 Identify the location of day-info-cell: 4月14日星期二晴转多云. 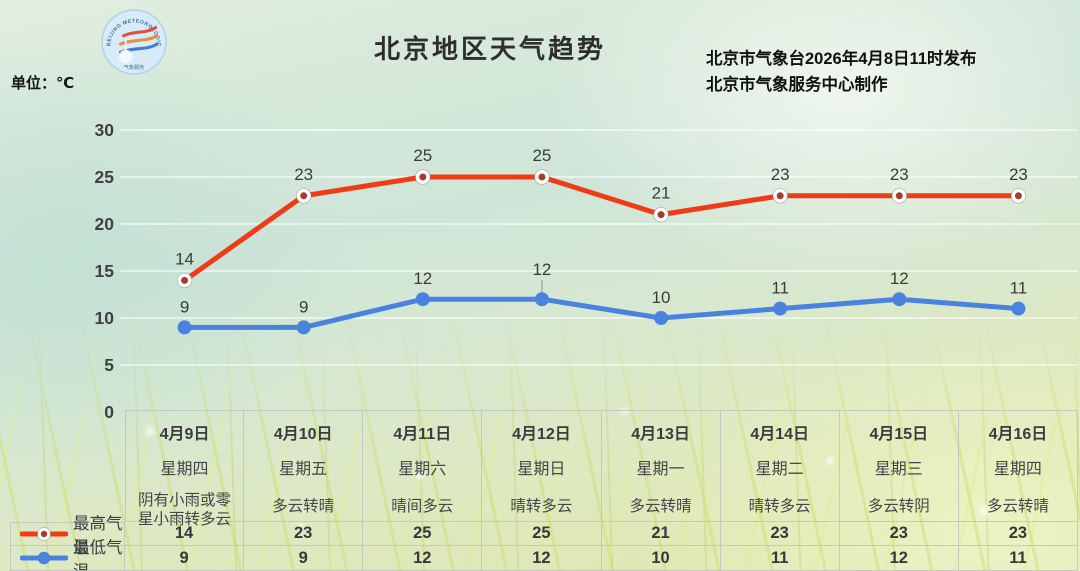
(780, 466).